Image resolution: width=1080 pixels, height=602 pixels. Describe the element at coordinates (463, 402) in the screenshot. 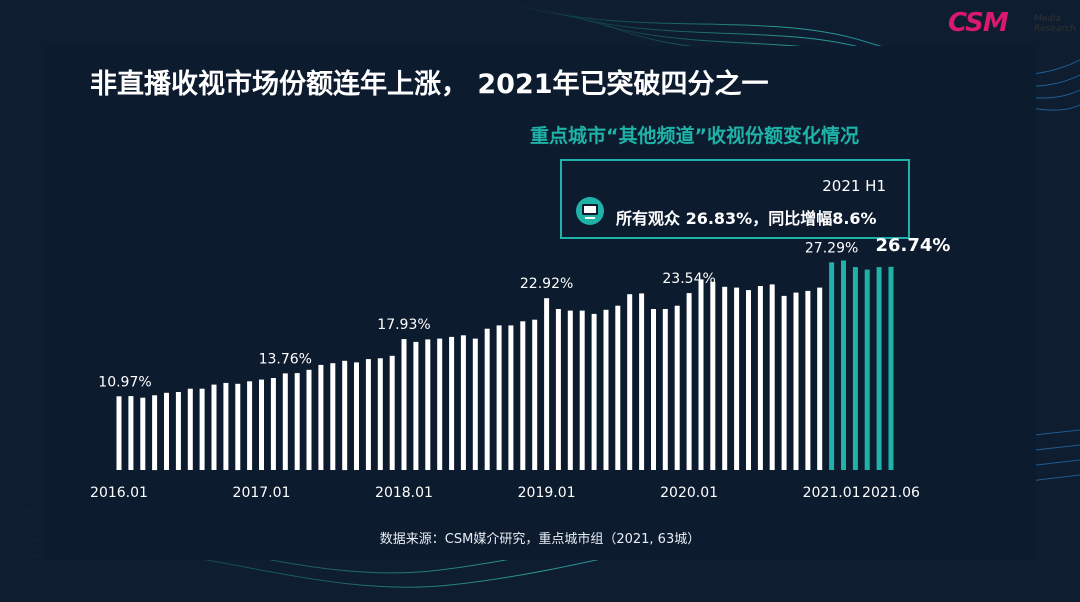

I see `bar-2018.06` at that location.